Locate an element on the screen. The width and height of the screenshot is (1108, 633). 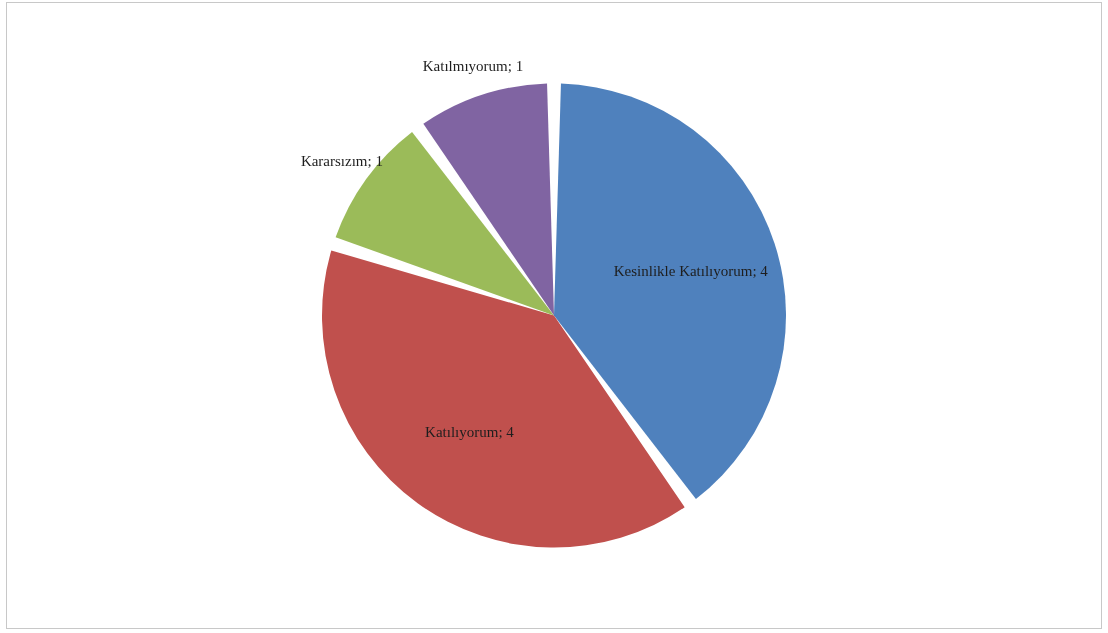
slice-label: Kararsızım; 1 is located at coordinates (341, 161).